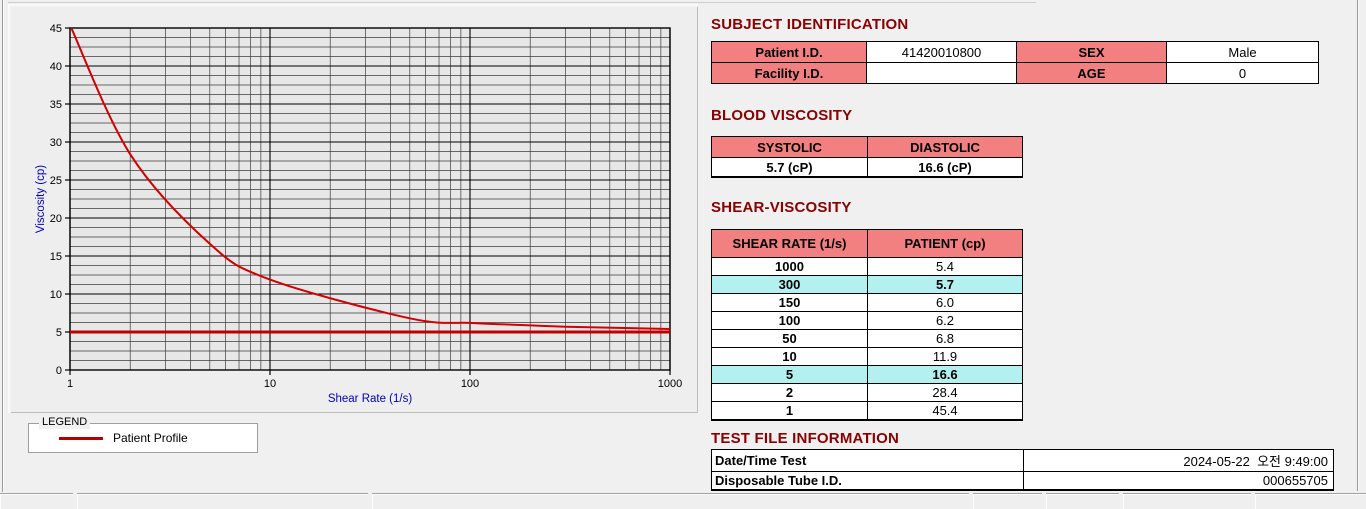  What do you see at coordinates (945, 320) in the screenshot?
I see `patient-viscosity-cell: 6.2` at bounding box center [945, 320].